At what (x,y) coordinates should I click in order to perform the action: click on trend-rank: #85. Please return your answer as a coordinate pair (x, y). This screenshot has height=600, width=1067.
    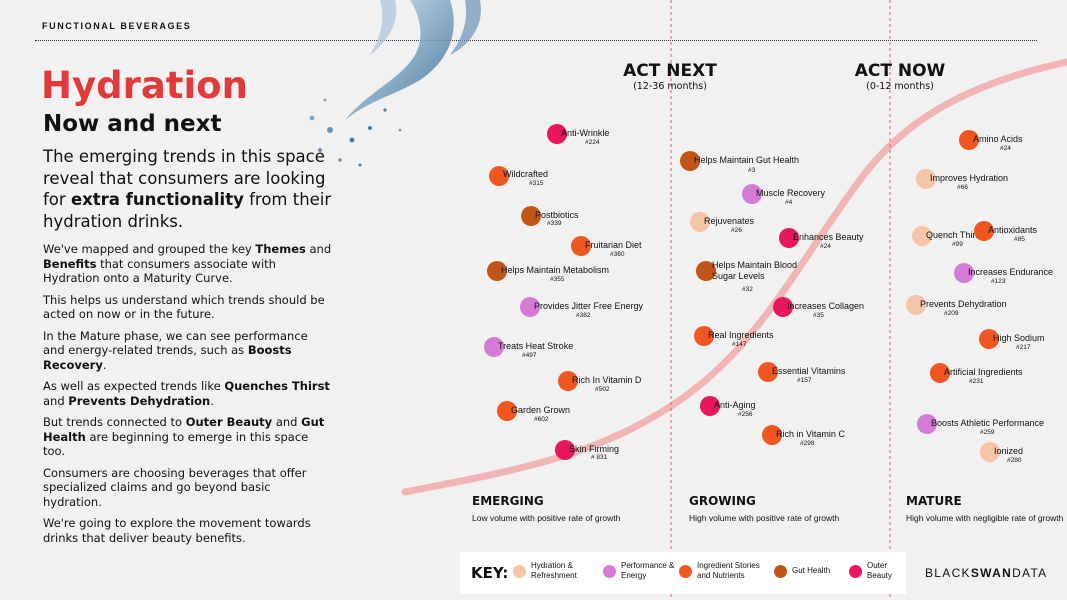
    Looking at the image, I should click on (1019, 239).